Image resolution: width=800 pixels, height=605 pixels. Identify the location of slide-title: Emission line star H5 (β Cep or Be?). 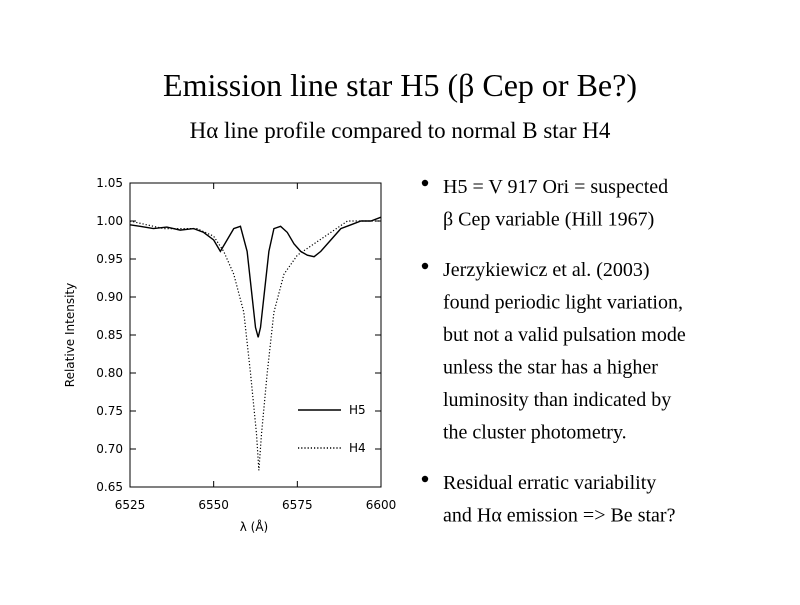
(400, 85).